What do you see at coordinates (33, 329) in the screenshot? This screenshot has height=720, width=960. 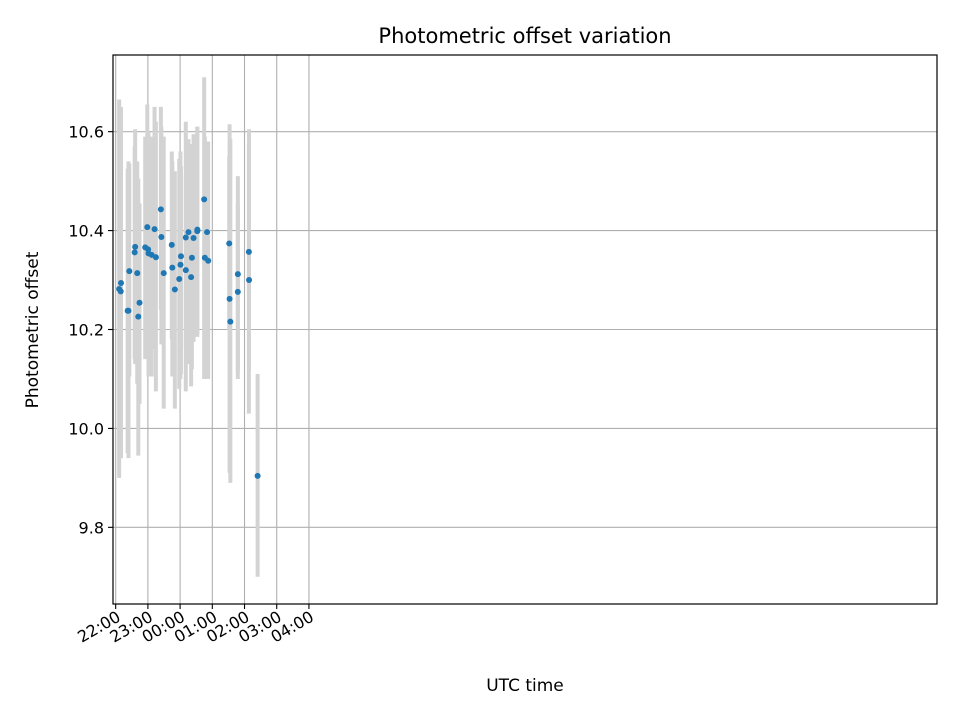 I see `y-axis-label: Photometric offset` at bounding box center [33, 329].